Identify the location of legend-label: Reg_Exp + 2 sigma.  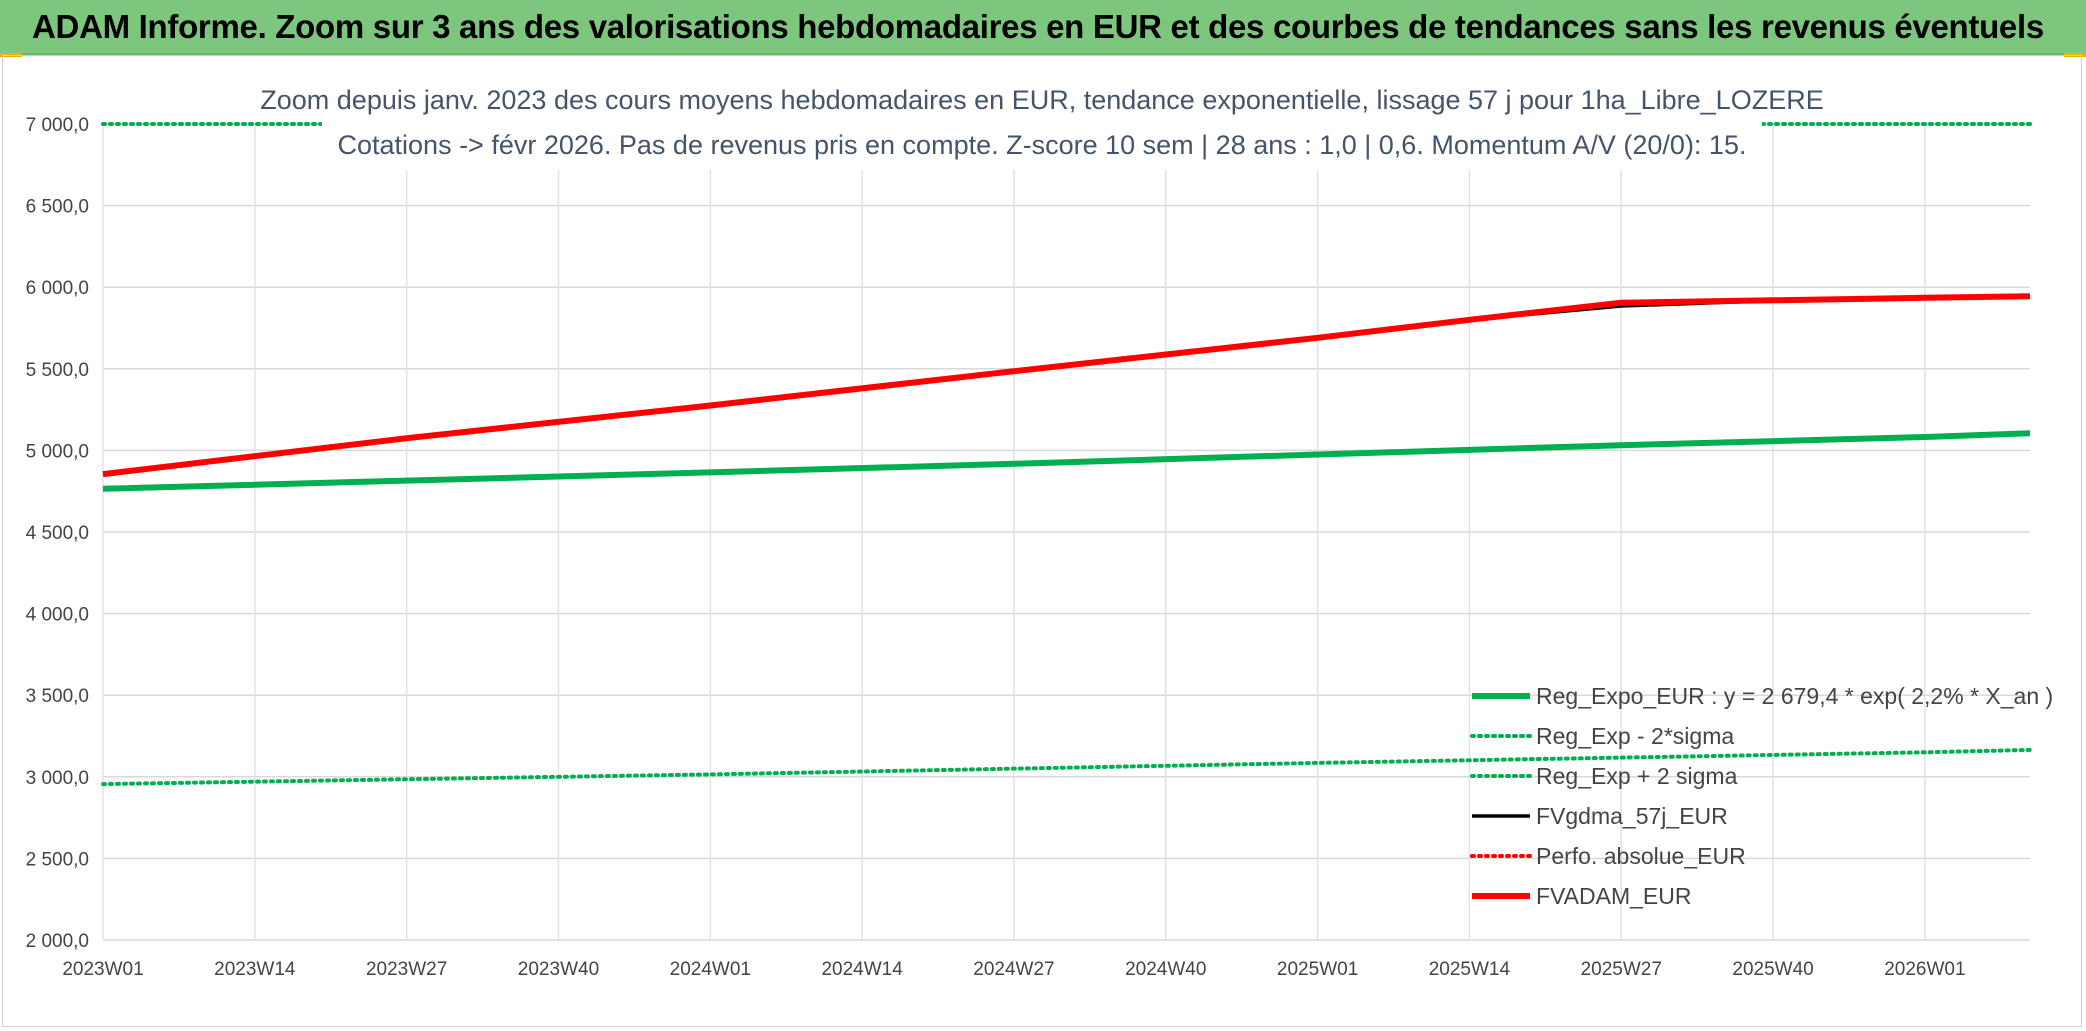
(1637, 776).